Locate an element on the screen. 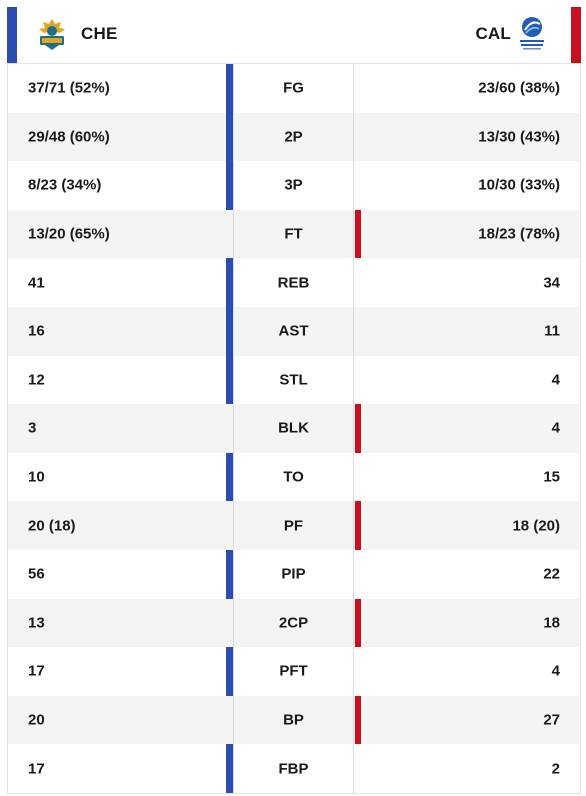  away-stat-value: 22 is located at coordinates (551, 574).